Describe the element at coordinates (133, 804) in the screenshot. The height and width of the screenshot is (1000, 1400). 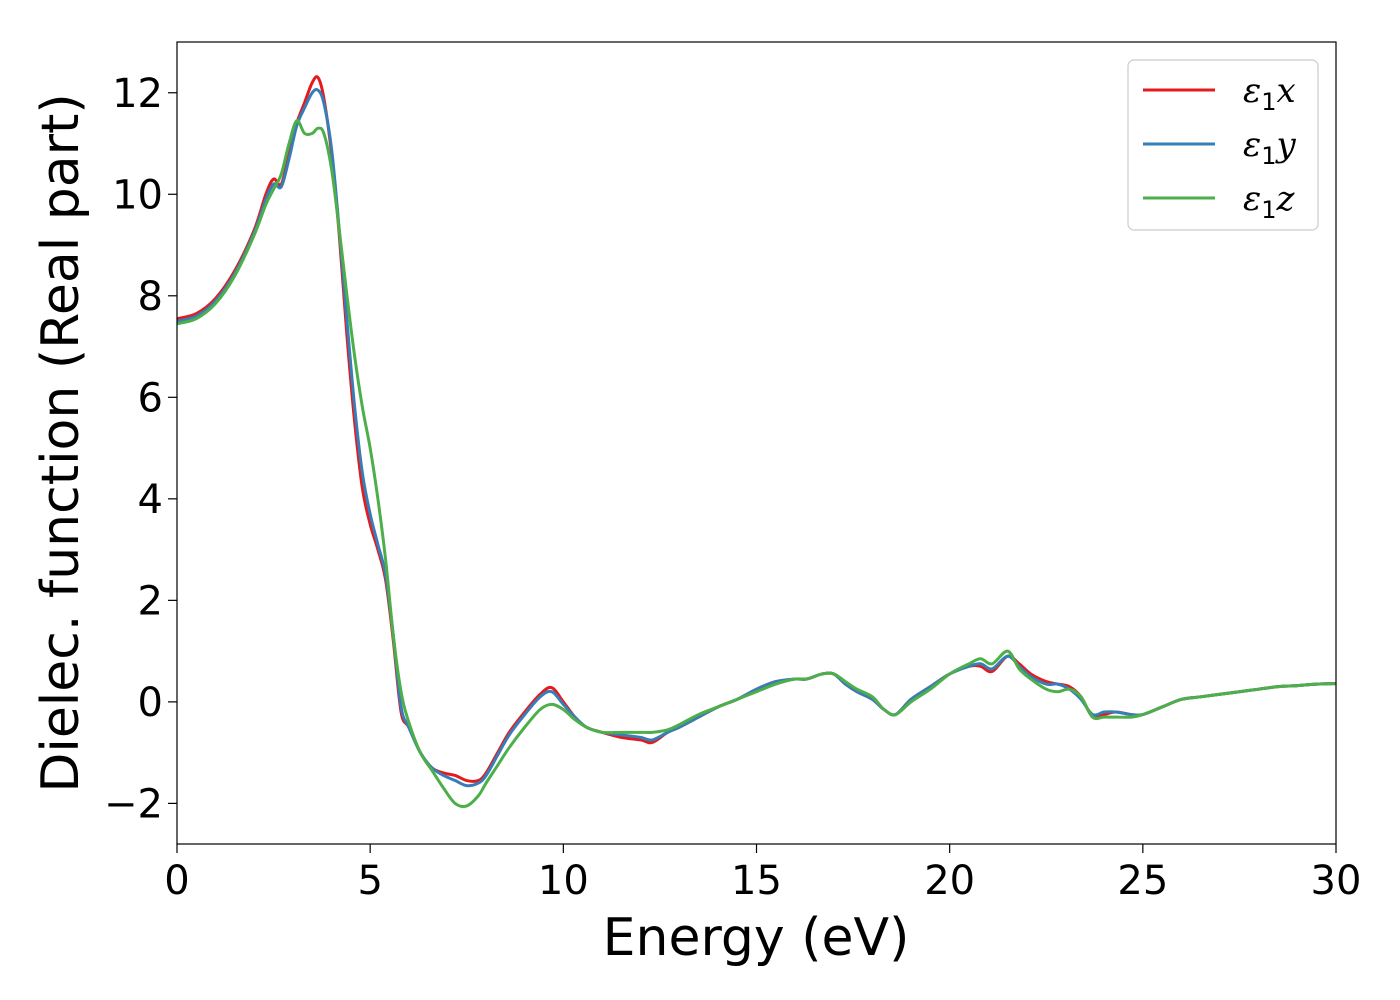
I see `y-tick-label: −2` at that location.